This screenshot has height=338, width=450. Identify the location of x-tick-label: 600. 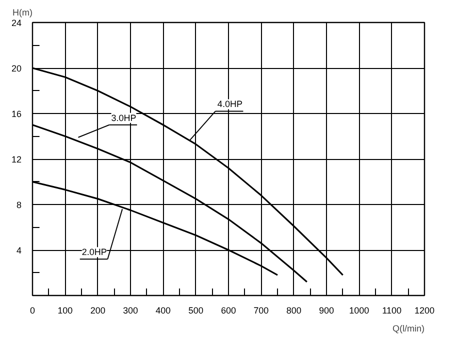
(228, 311).